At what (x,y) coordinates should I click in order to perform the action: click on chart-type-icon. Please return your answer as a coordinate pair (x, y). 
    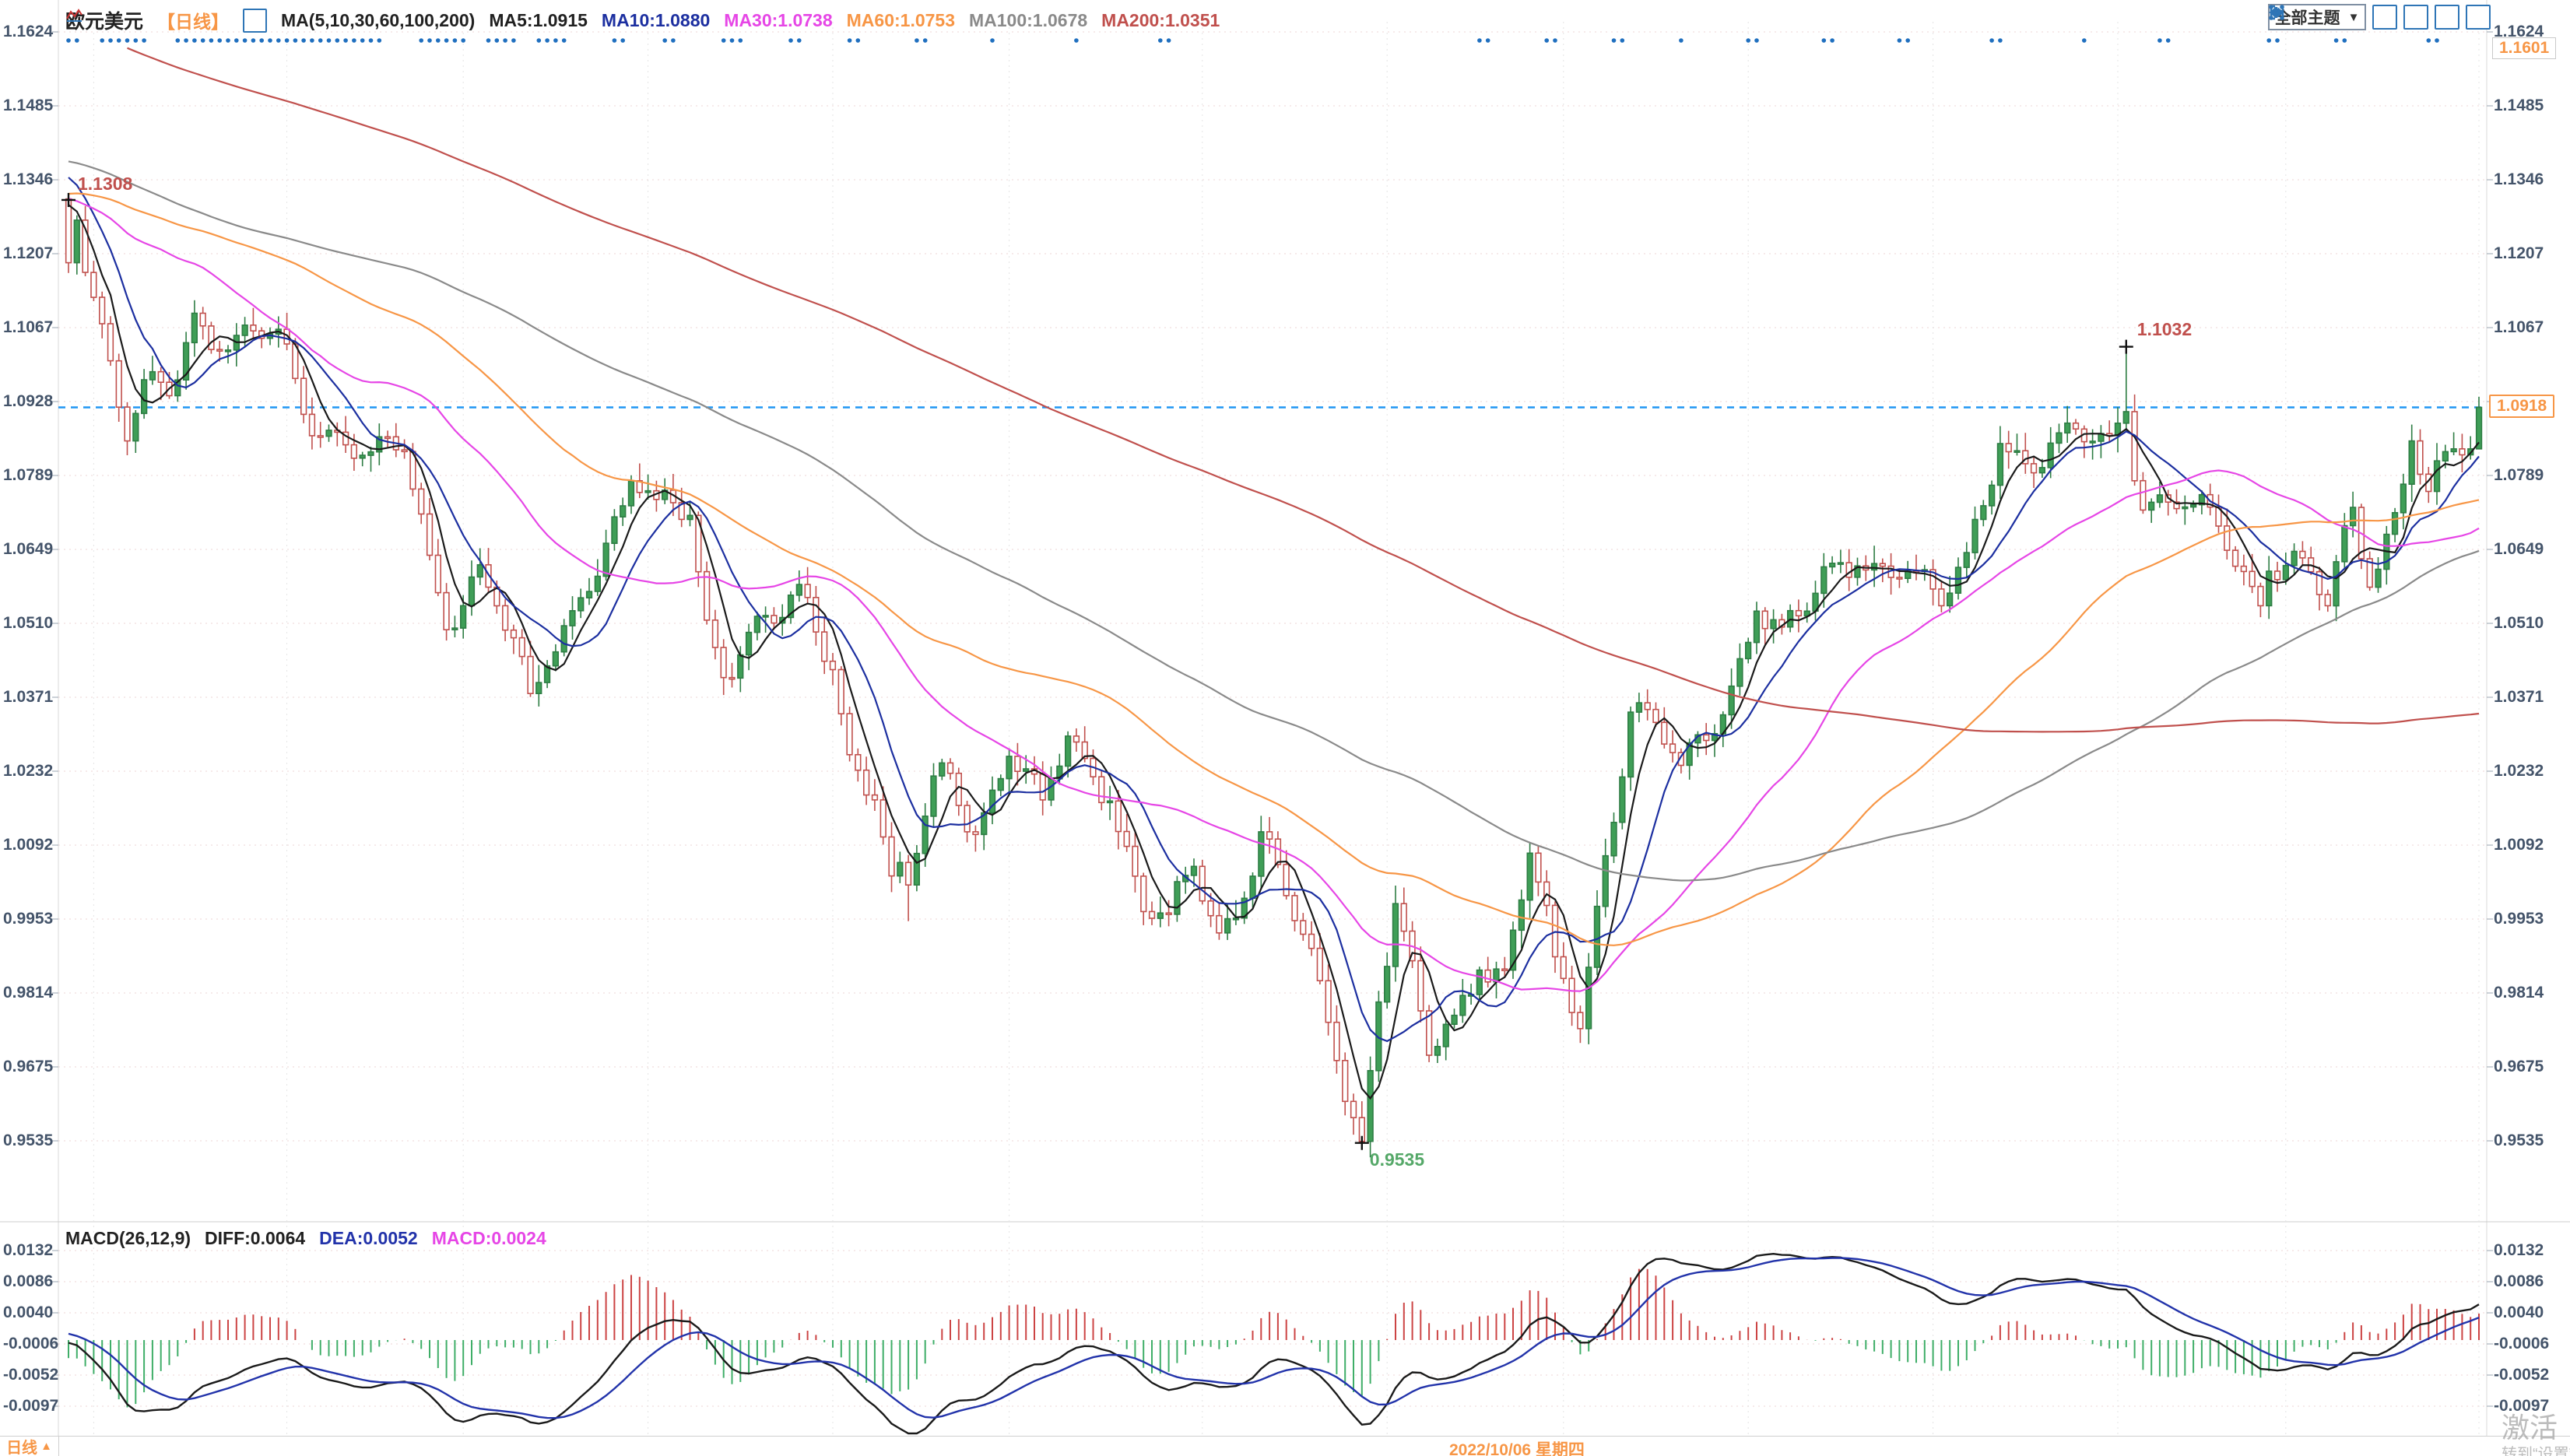
    Looking at the image, I should click on (167, 21).